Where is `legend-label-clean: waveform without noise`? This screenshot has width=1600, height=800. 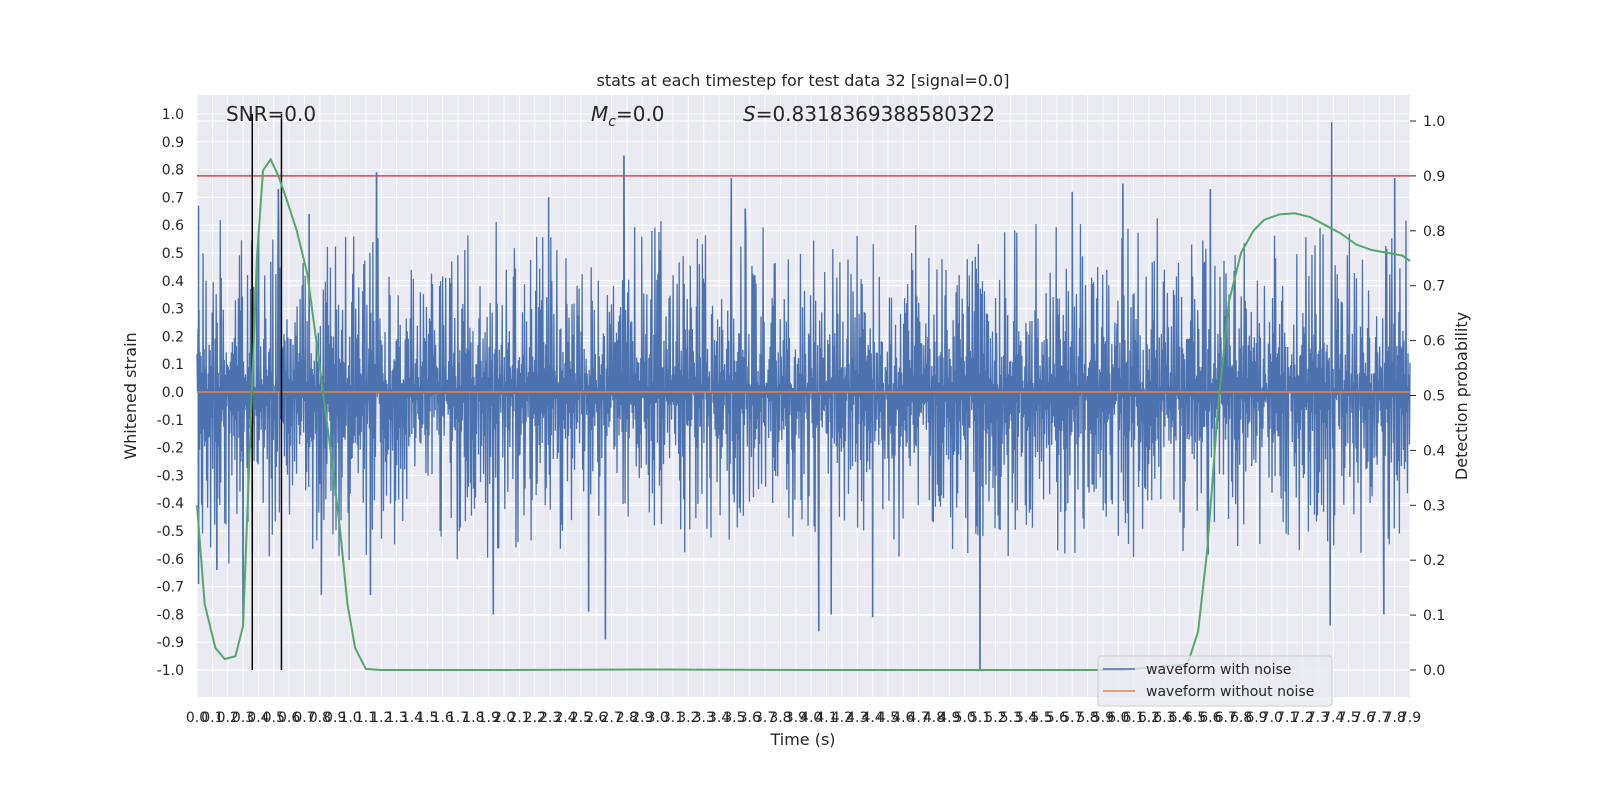 legend-label-clean: waveform without noise is located at coordinates (1230, 692).